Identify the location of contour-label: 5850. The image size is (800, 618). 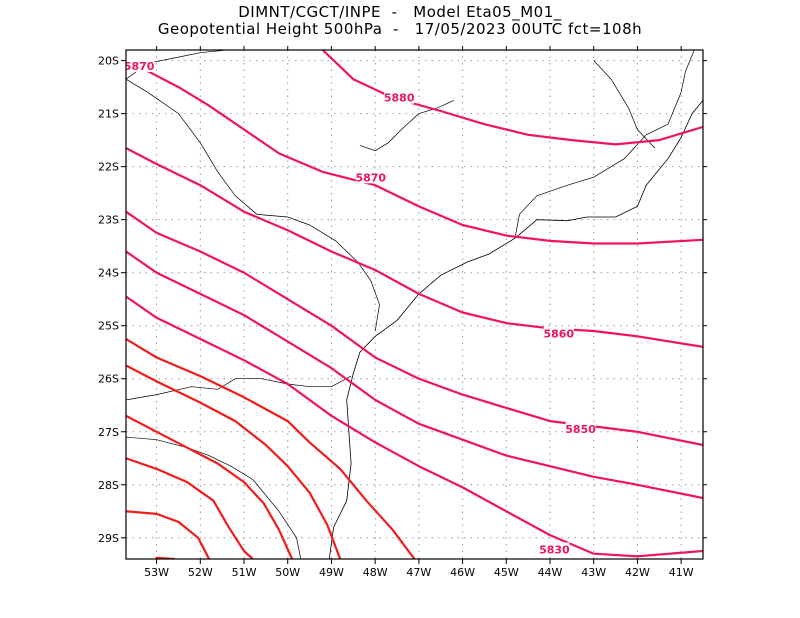
(580, 429).